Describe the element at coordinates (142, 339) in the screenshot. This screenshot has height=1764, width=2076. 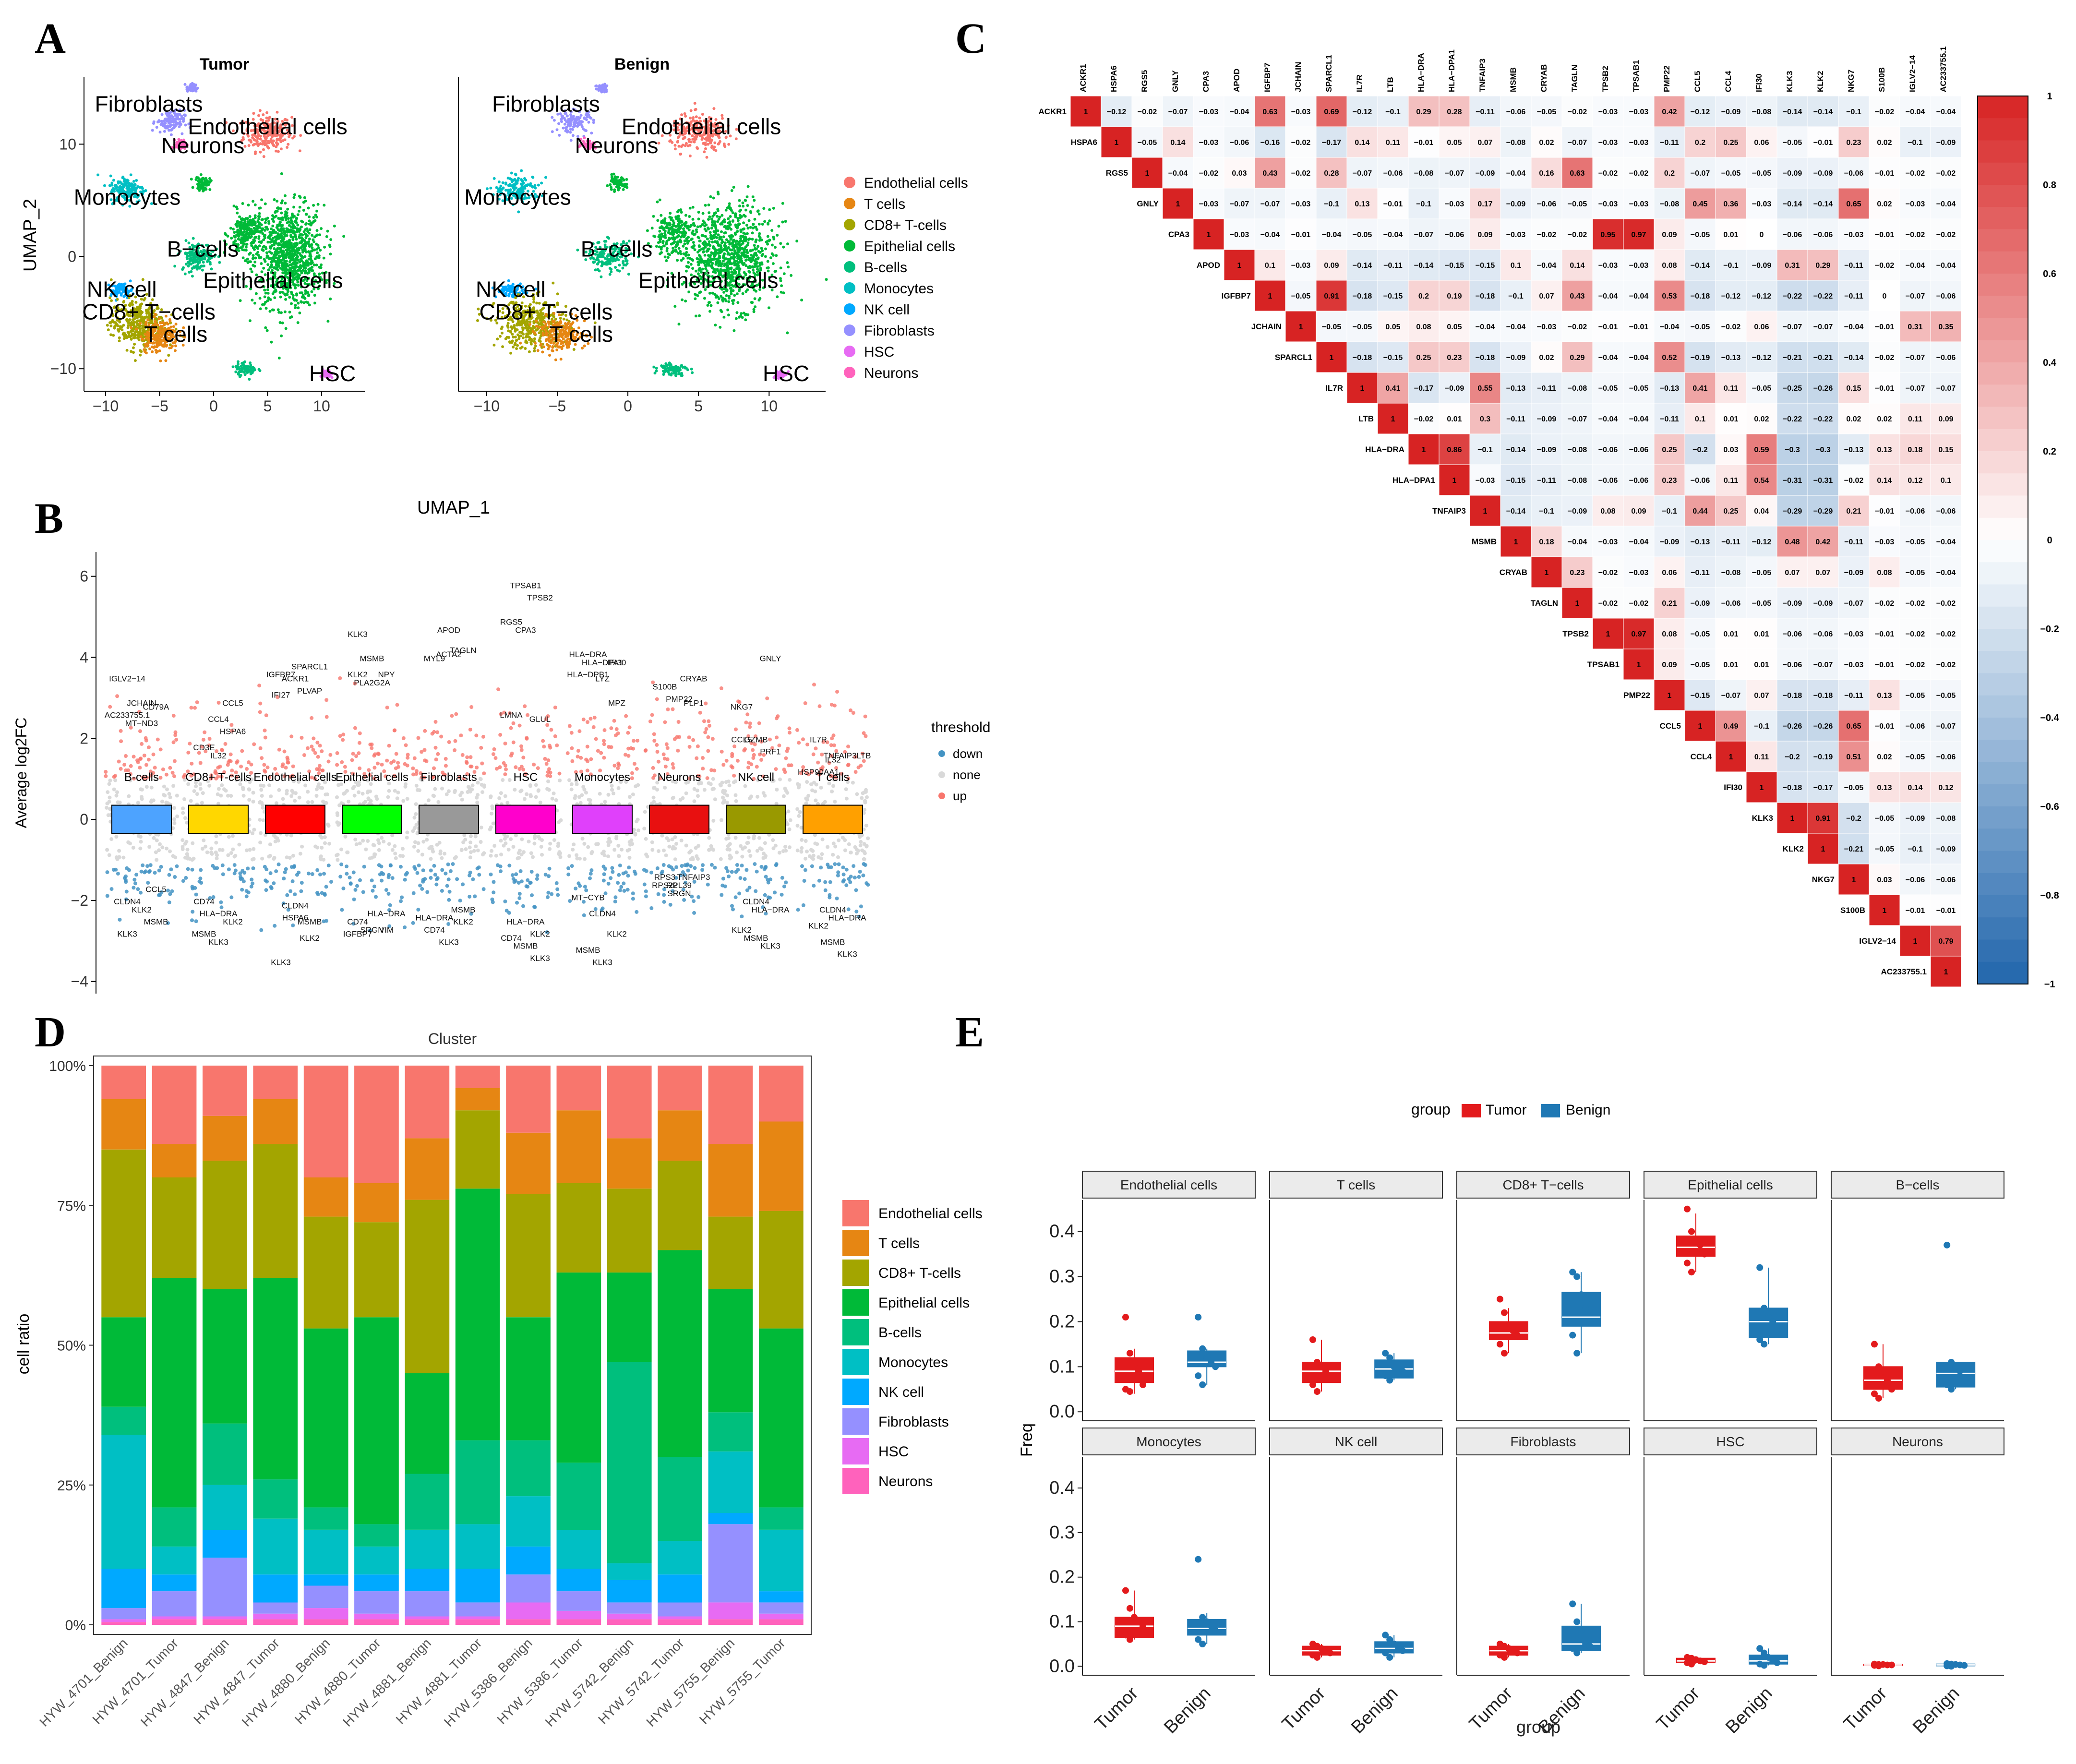
I see `umap-point-t-cells` at that location.